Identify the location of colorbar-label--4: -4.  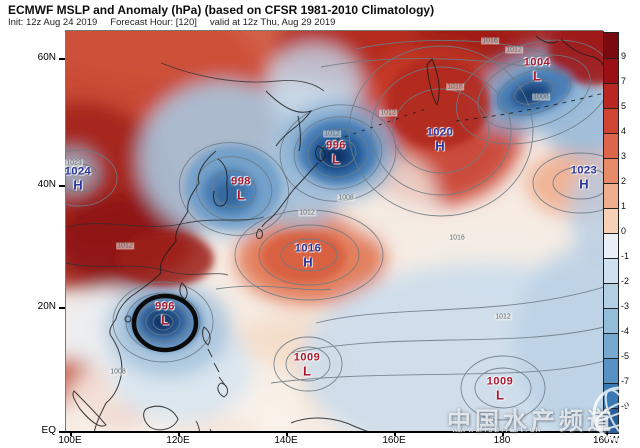
(625, 331).